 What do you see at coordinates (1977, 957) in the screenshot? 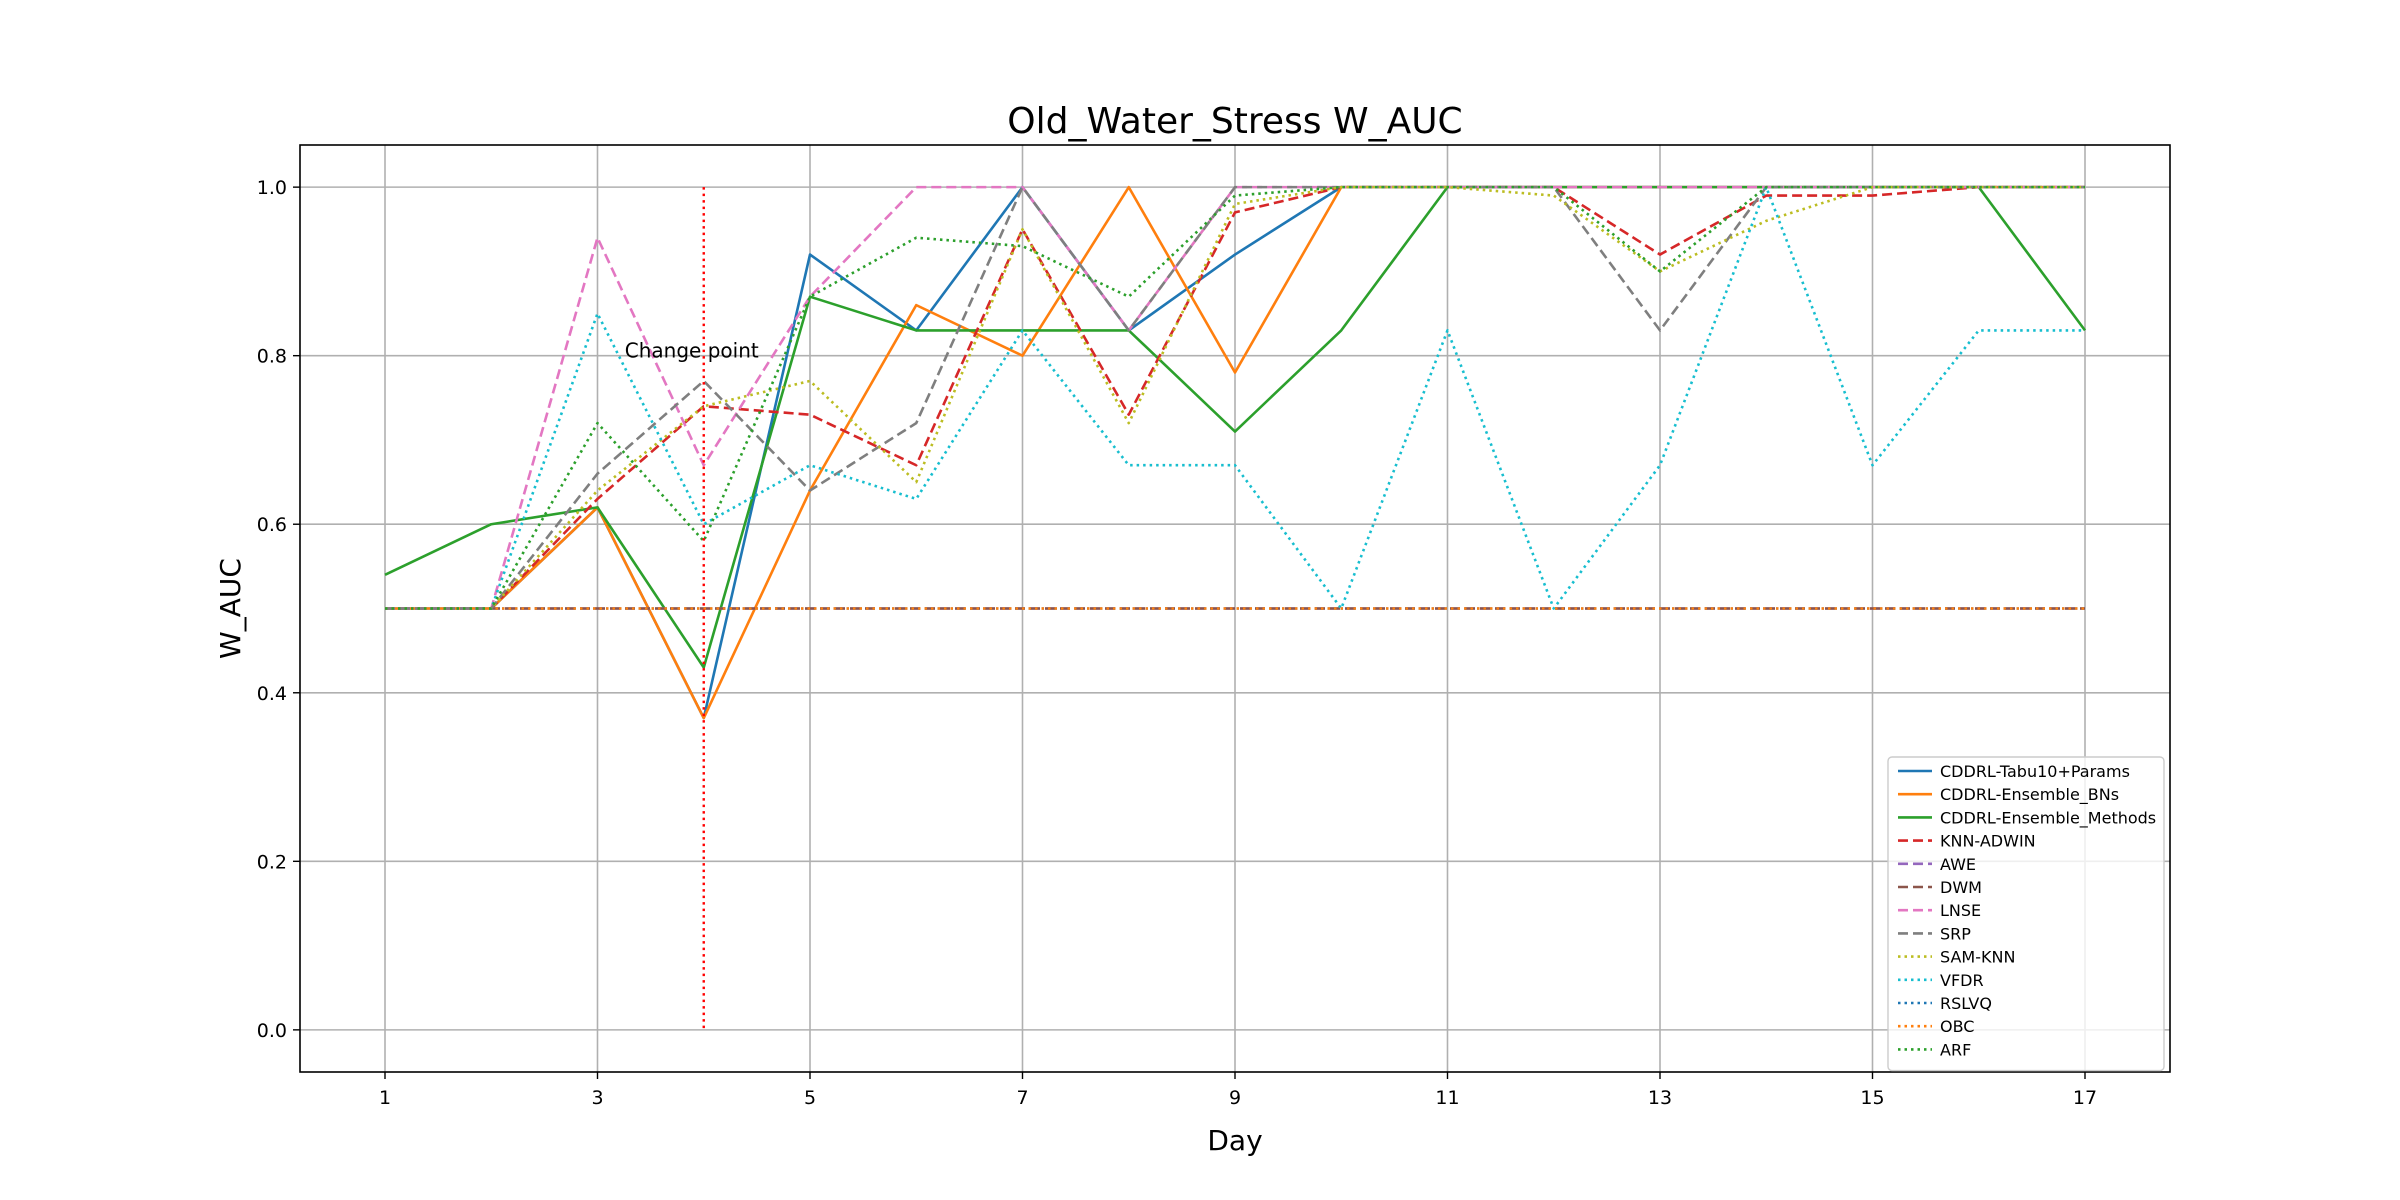
I see `legend-label: SAM-KNN` at bounding box center [1977, 957].